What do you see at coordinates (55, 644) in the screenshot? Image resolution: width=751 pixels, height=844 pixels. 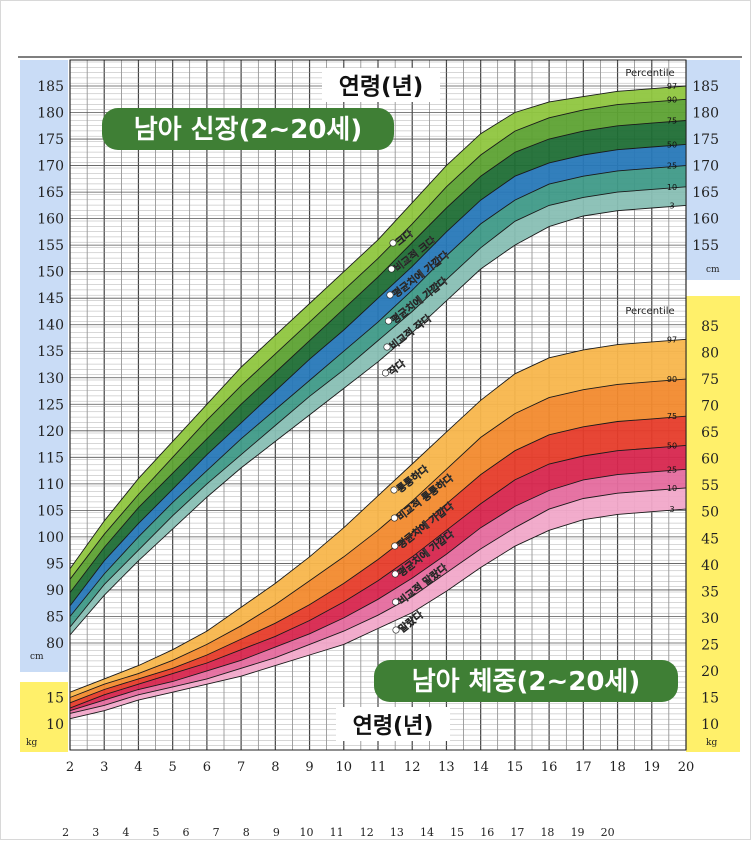 I see `height-left-tick-label: 80` at bounding box center [55, 644].